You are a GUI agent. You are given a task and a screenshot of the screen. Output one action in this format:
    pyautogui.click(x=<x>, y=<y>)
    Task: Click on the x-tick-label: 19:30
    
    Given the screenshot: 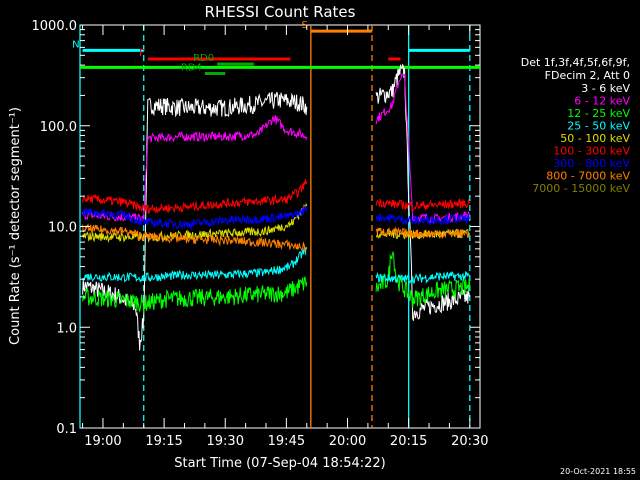 What is the action you would take?
    pyautogui.click(x=225, y=441)
    